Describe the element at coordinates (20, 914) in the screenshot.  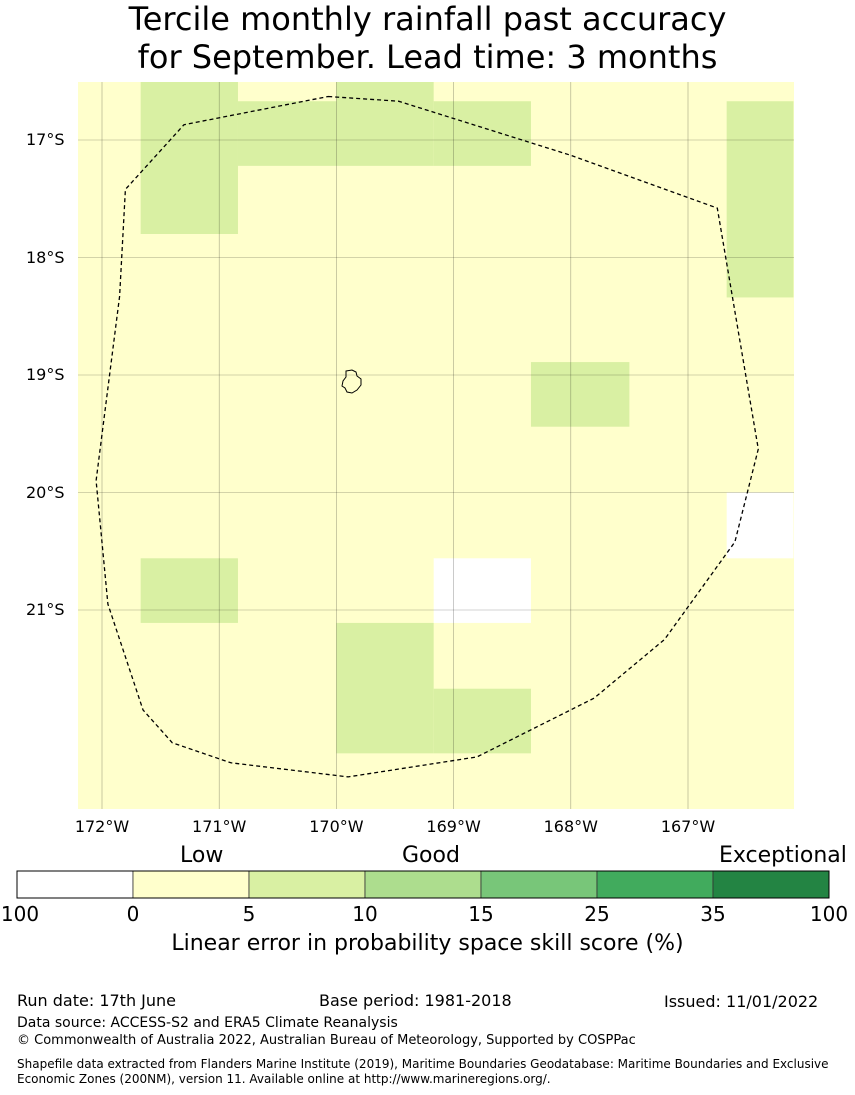
I see `colorbar-tick-0: 100` at that location.